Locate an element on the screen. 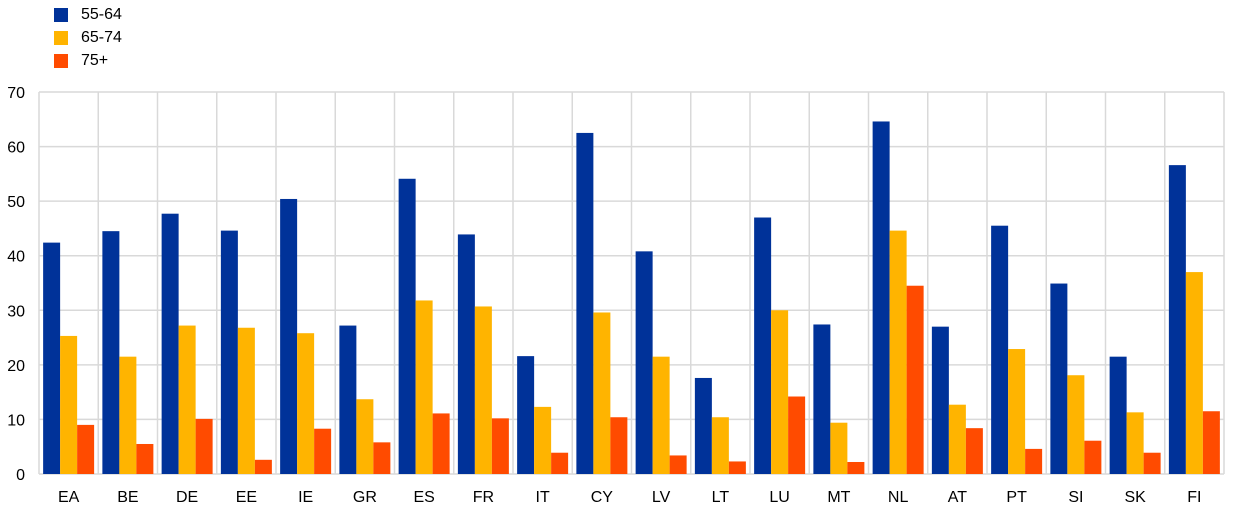 The width and height of the screenshot is (1240, 513). x-tick-label: SK is located at coordinates (1135, 497).